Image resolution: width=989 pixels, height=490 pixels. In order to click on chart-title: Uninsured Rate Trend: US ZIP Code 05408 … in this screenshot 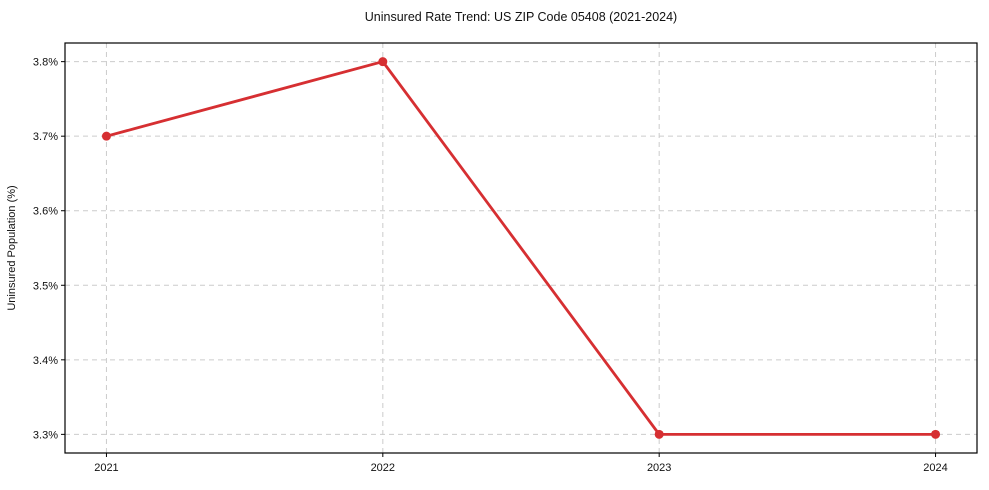, I will do `click(521, 17)`.